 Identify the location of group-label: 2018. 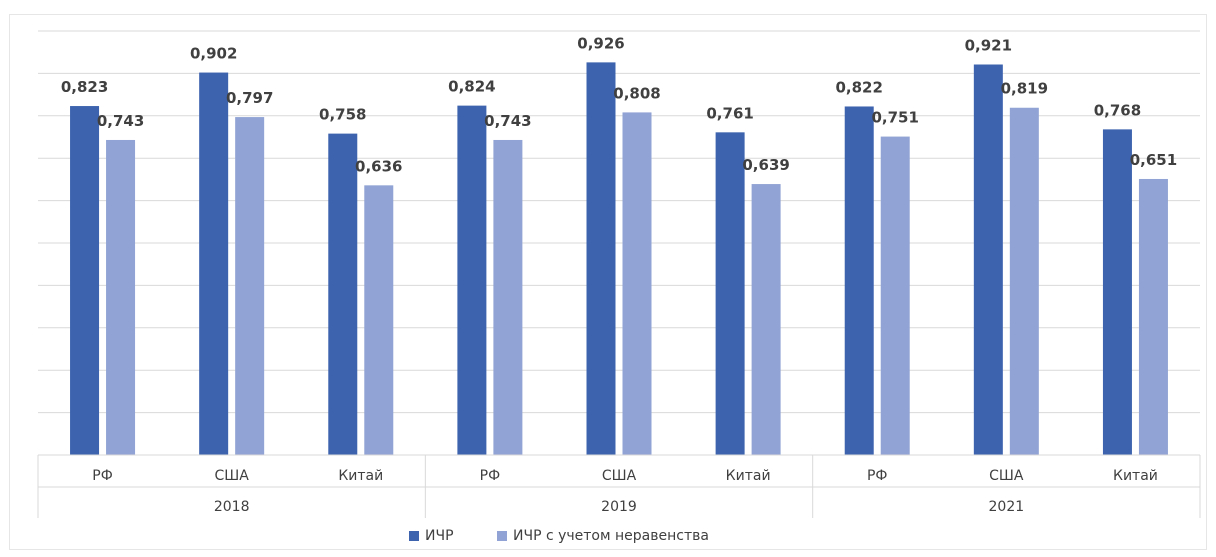
(232, 507).